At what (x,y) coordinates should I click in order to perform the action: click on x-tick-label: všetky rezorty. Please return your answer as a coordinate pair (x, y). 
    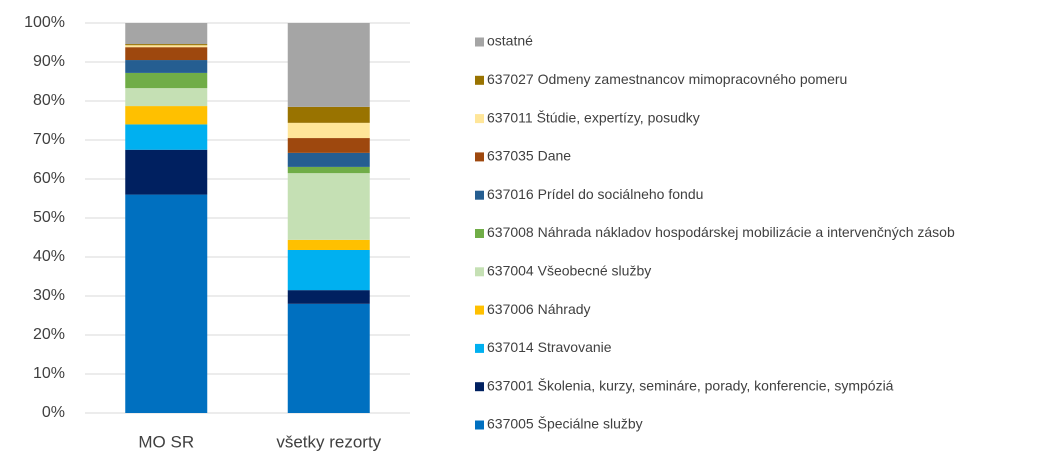
    Looking at the image, I should click on (328, 441).